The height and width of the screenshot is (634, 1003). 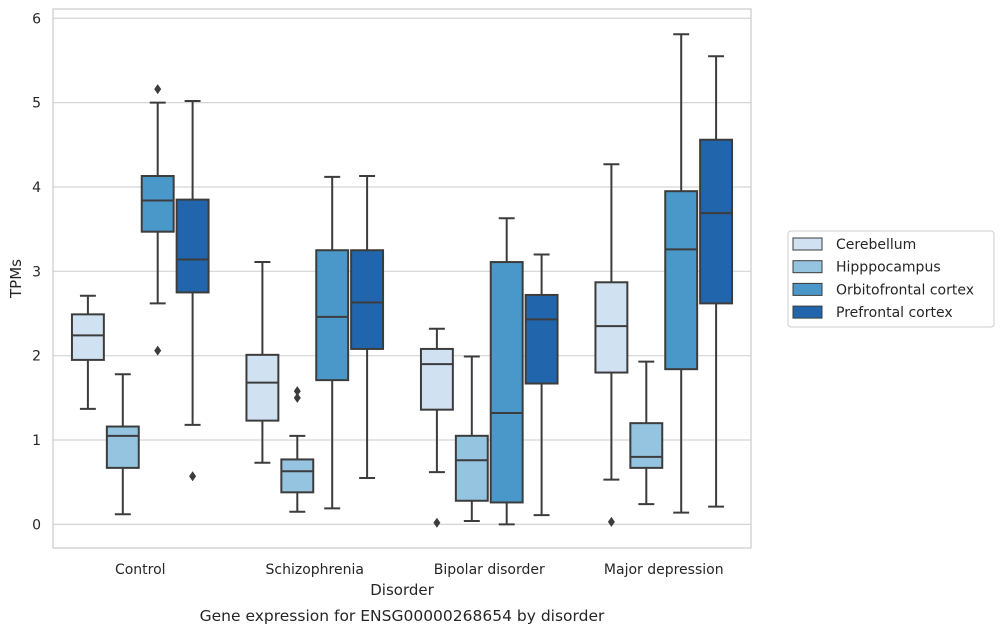 I want to click on y-tick-label: 3, so click(x=36, y=272).